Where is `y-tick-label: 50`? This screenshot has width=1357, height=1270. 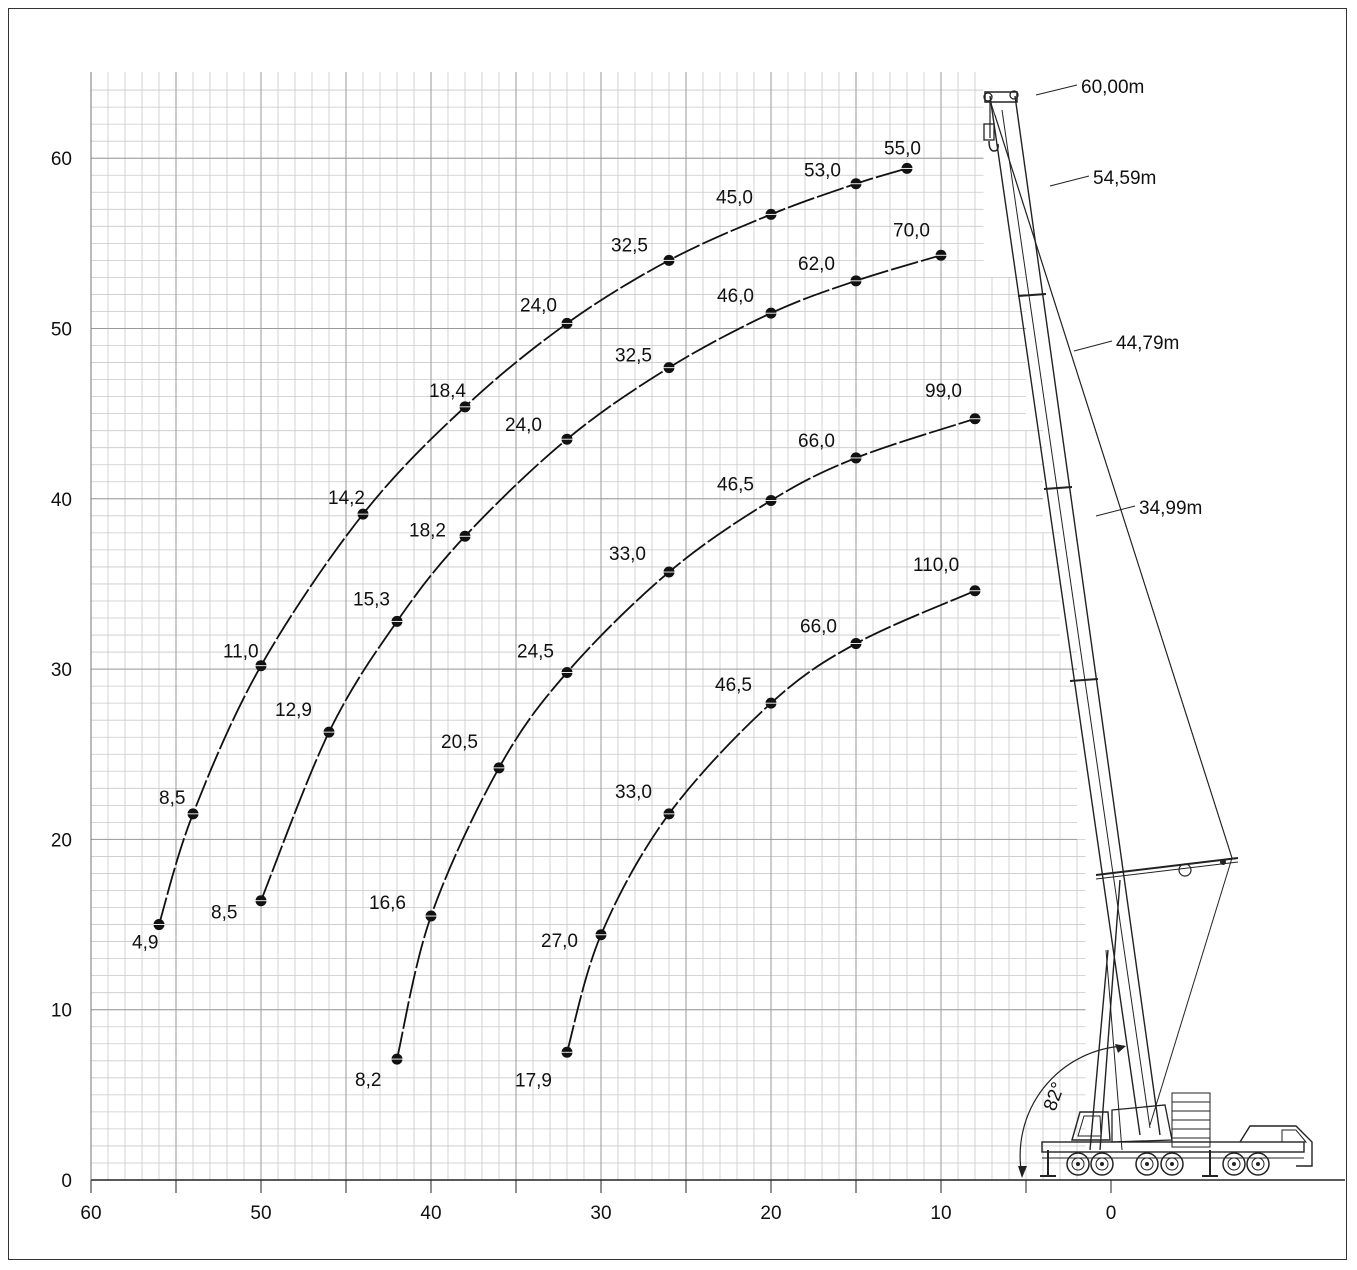
y-tick-label: 50 is located at coordinates (61, 330).